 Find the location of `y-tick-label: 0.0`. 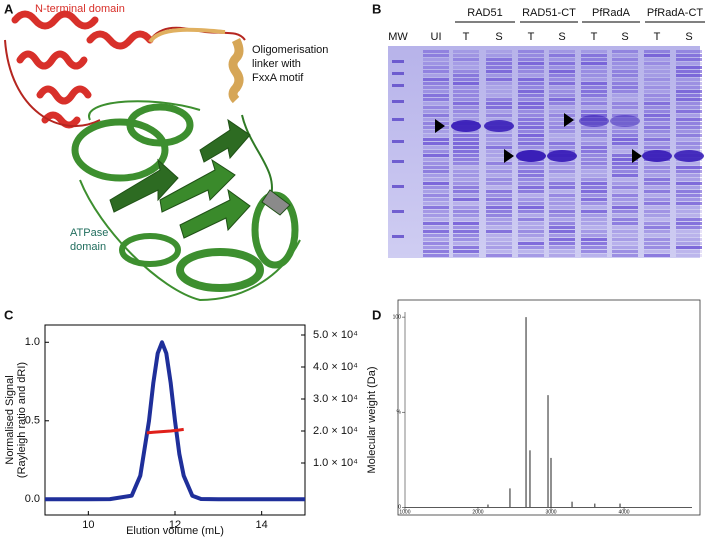

y-tick-label: 0.0 is located at coordinates (32, 499).